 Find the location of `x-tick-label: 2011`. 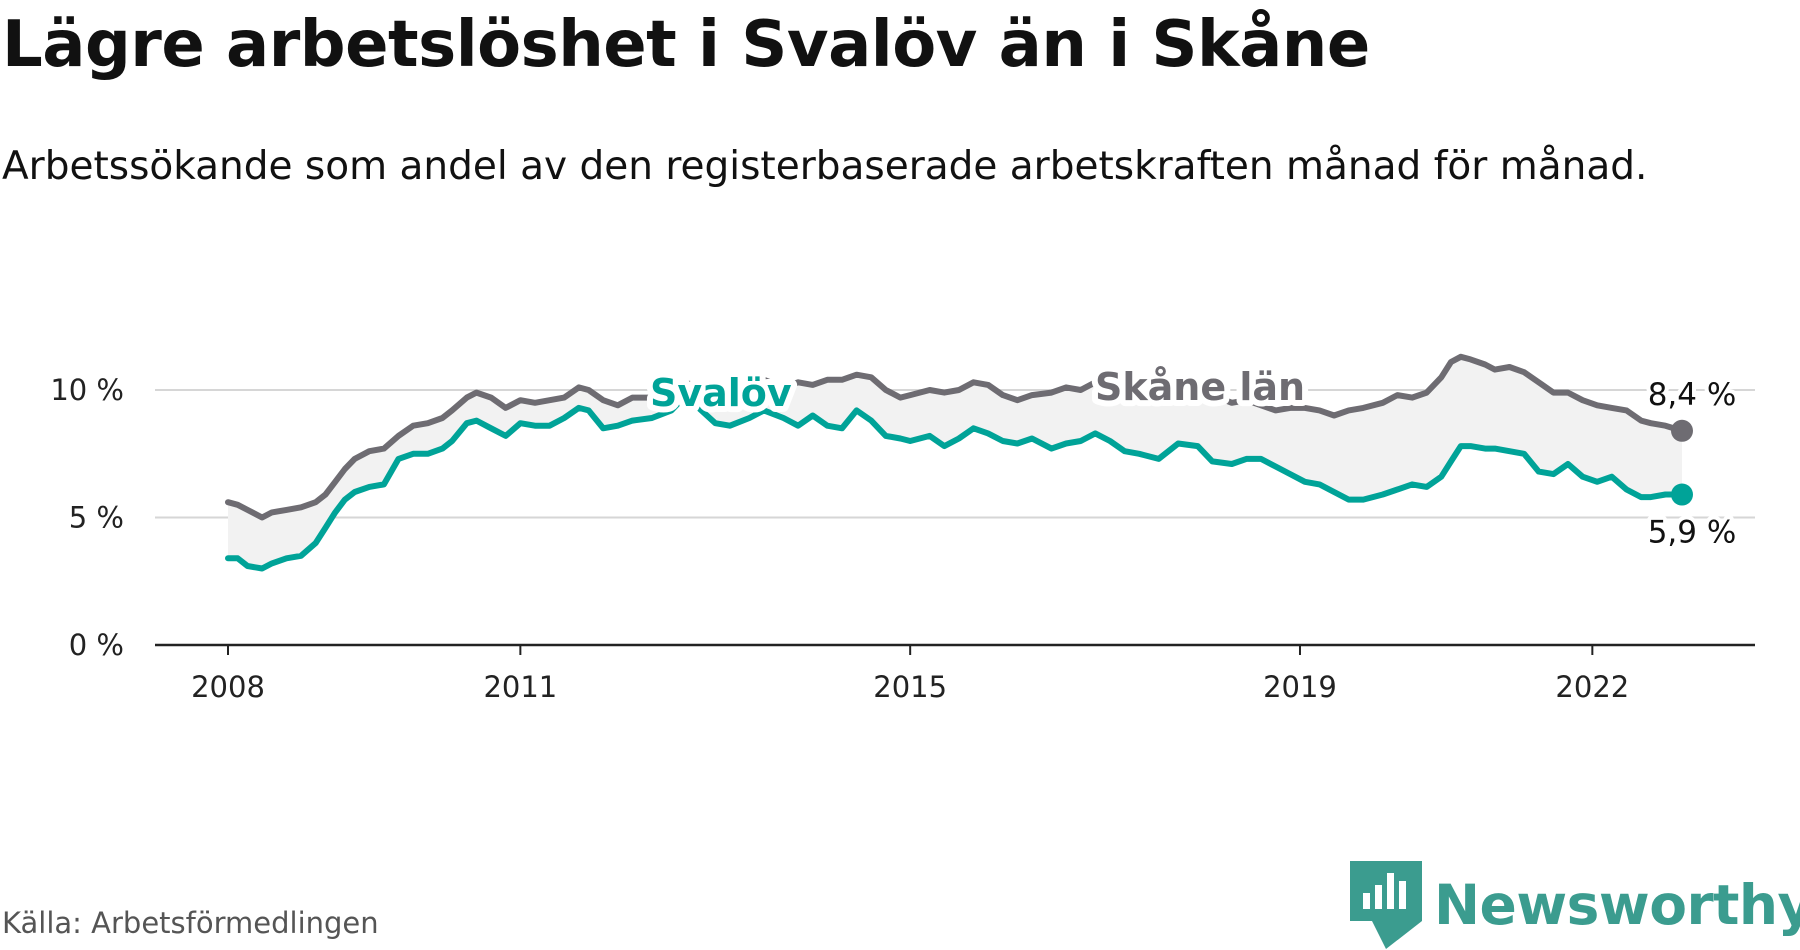

x-tick-label: 2011 is located at coordinates (520, 687).